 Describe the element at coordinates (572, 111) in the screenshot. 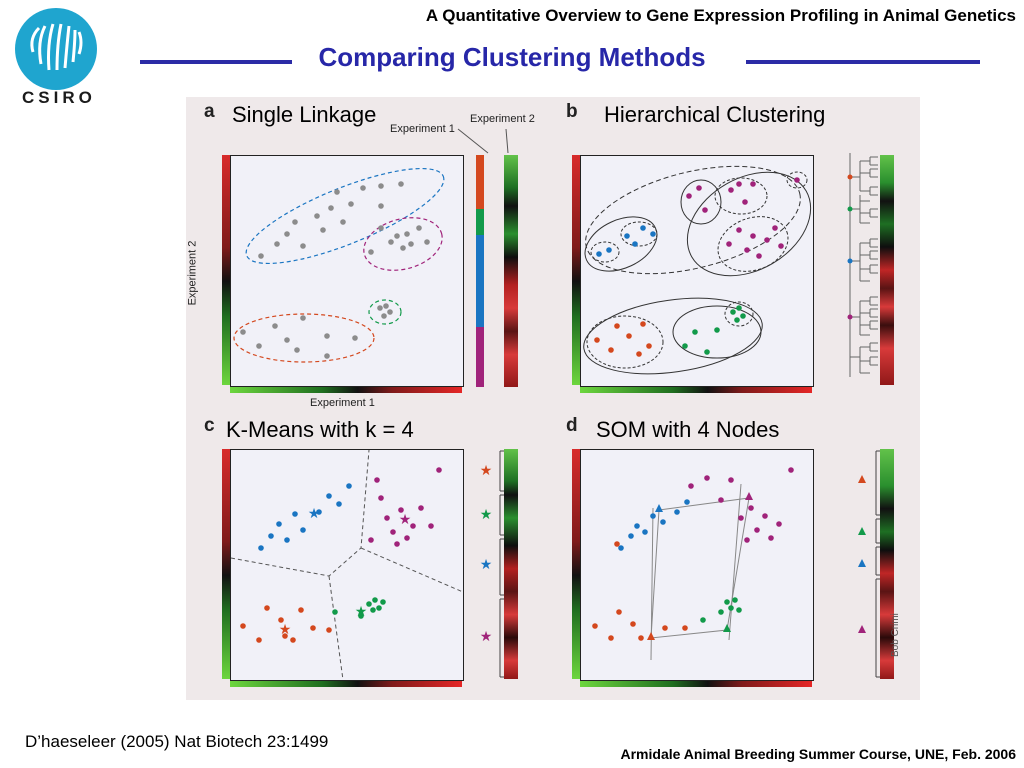

I see `panel-b-letter: b` at that location.